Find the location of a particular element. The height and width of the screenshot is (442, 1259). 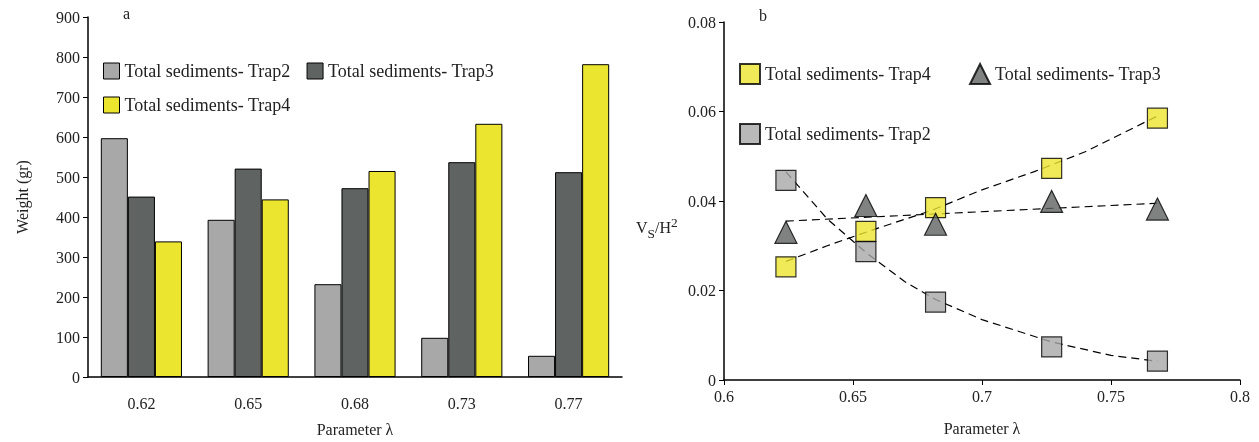

y-axis-title: Weight (gr) is located at coordinates (22, 197).